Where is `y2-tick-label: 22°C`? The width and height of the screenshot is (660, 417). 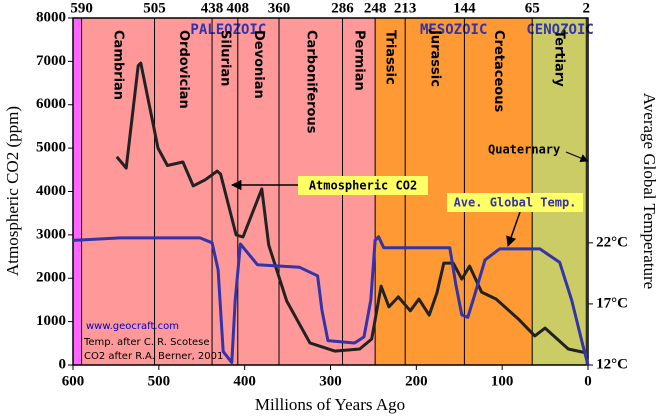
y2-tick-label: 22°C is located at coordinates (612, 242).